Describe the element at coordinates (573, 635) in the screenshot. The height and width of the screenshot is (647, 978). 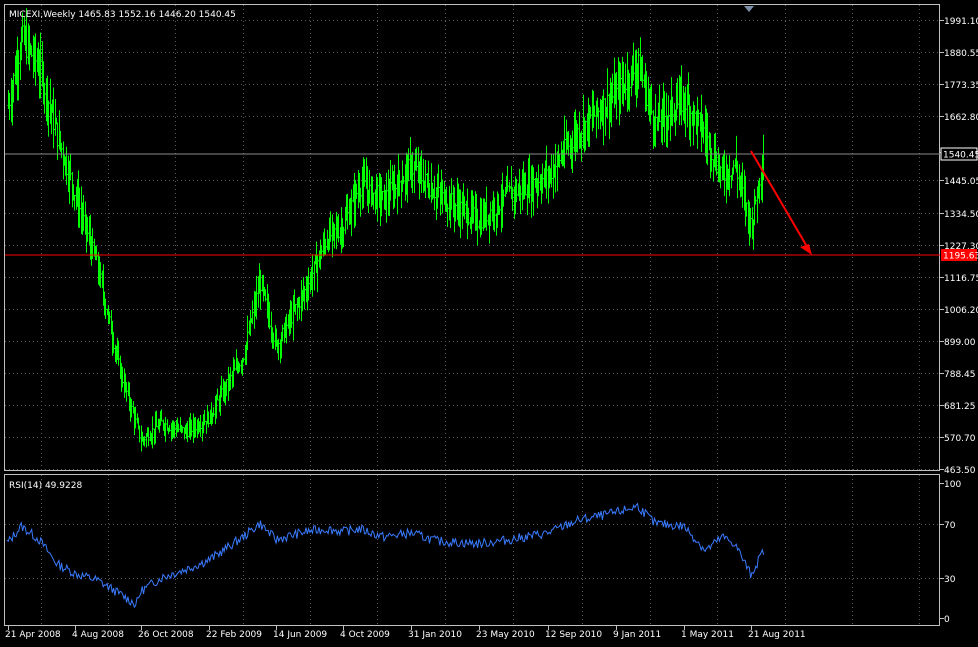
I see `time-tick-label: 12 Sep 2010` at that location.